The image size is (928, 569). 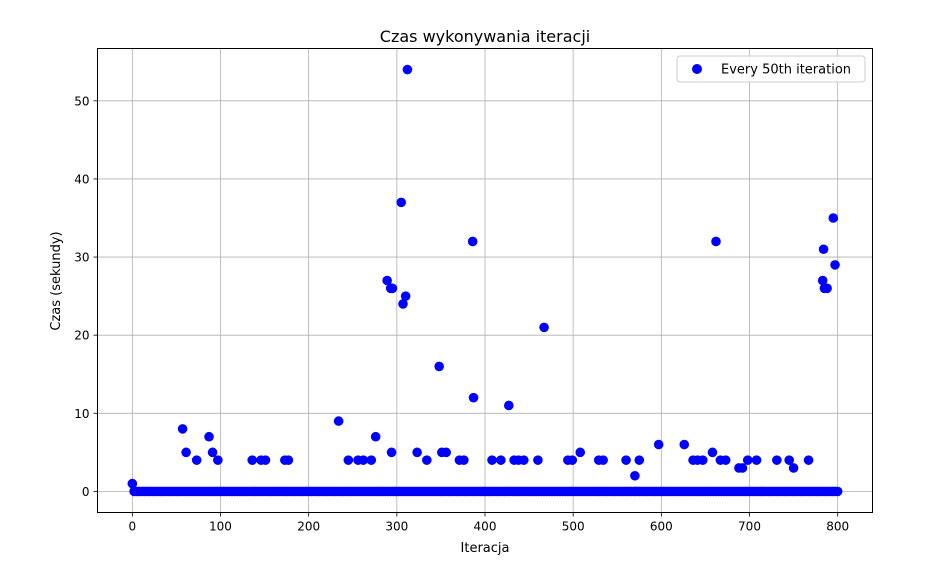 I want to click on x-axis-label: Iteracja, so click(x=485, y=548).